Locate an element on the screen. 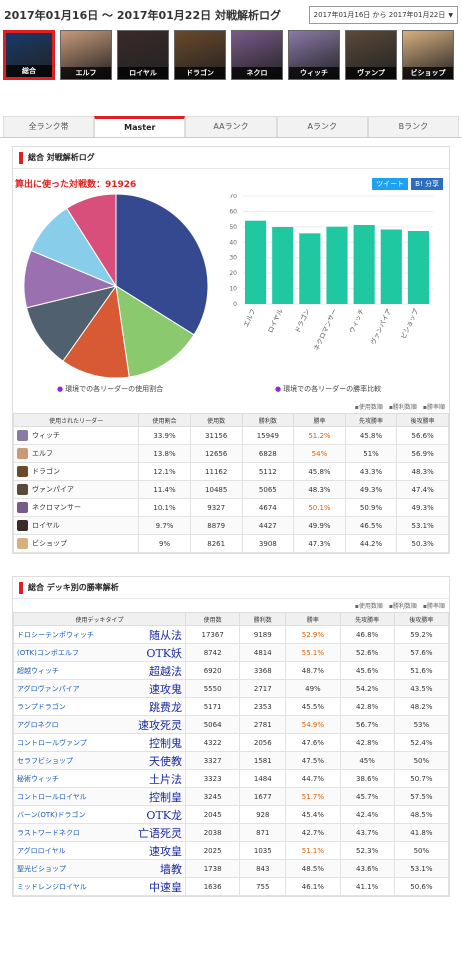 This screenshot has height=960, width=462. column-header: 使用されたリーダー is located at coordinates (76, 420).